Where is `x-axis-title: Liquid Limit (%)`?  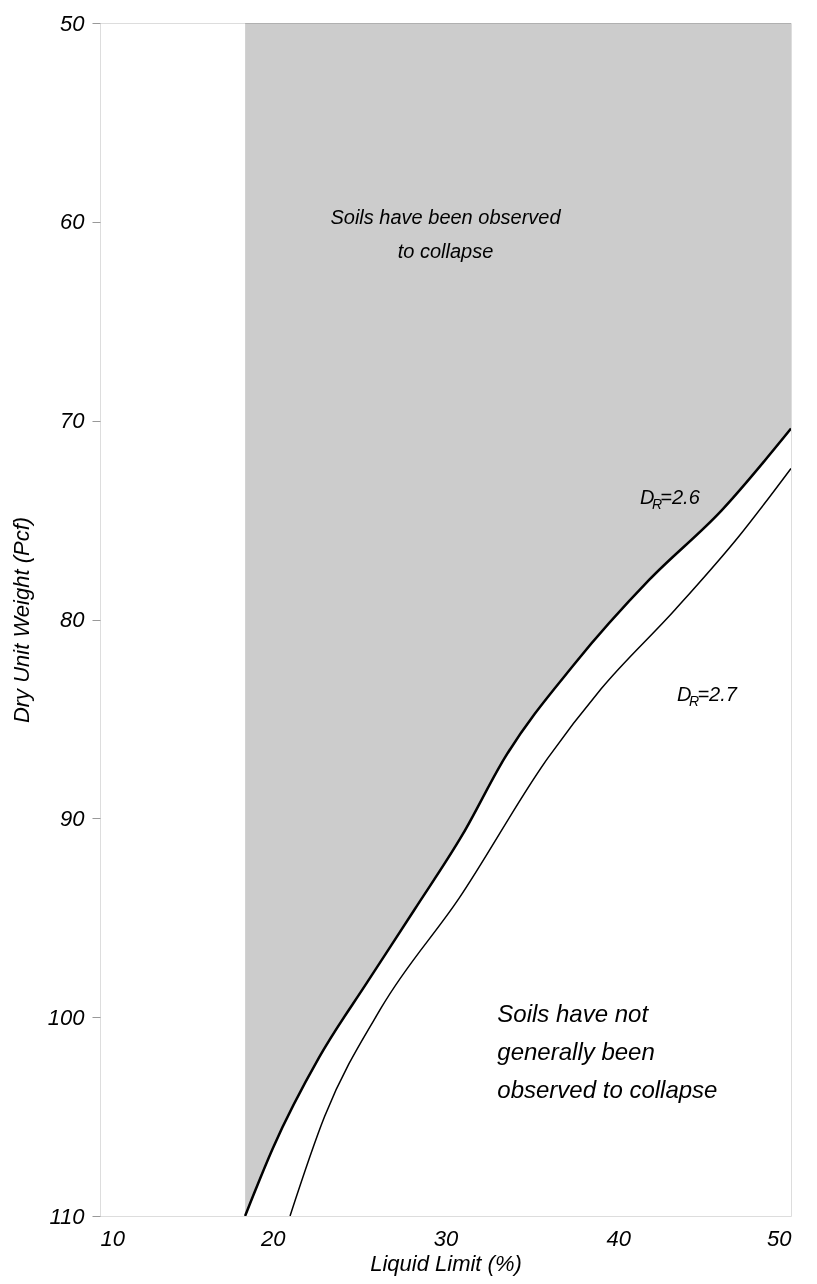 x-axis-title: Liquid Limit (%) is located at coordinates (446, 1263).